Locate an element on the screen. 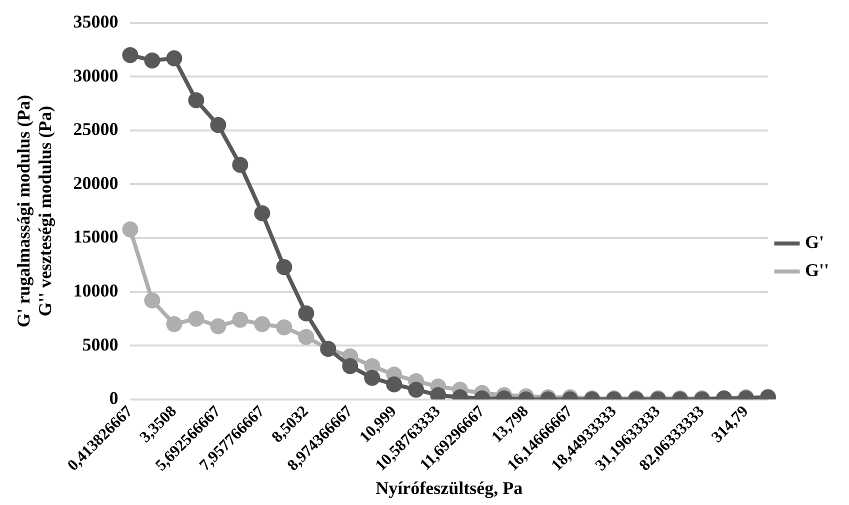 The image size is (849, 505). y-tick-label: 0 is located at coordinates (113, 398).